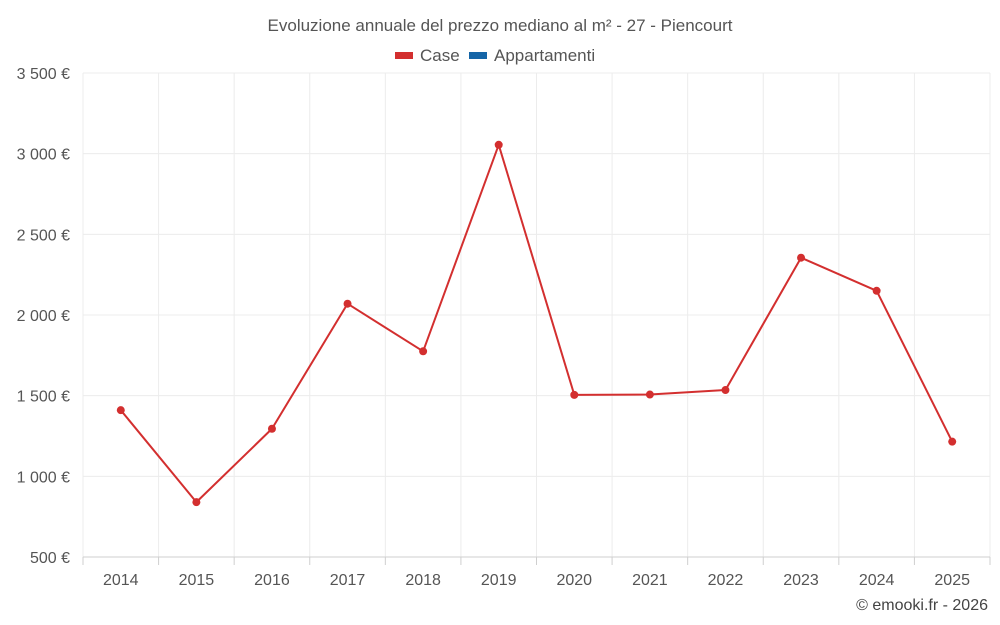 This screenshot has height=625, width=1000. I want to click on legend-item-appartamenti: Appartamenti, so click(532, 55).